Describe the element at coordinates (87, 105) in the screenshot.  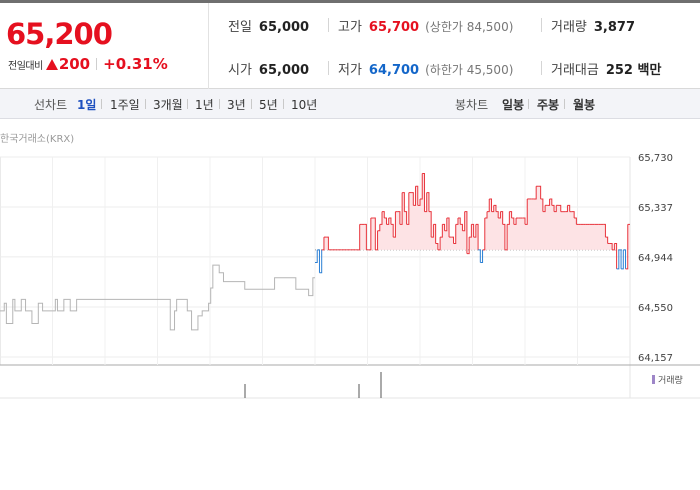
I see `period-1day: 1일` at that location.